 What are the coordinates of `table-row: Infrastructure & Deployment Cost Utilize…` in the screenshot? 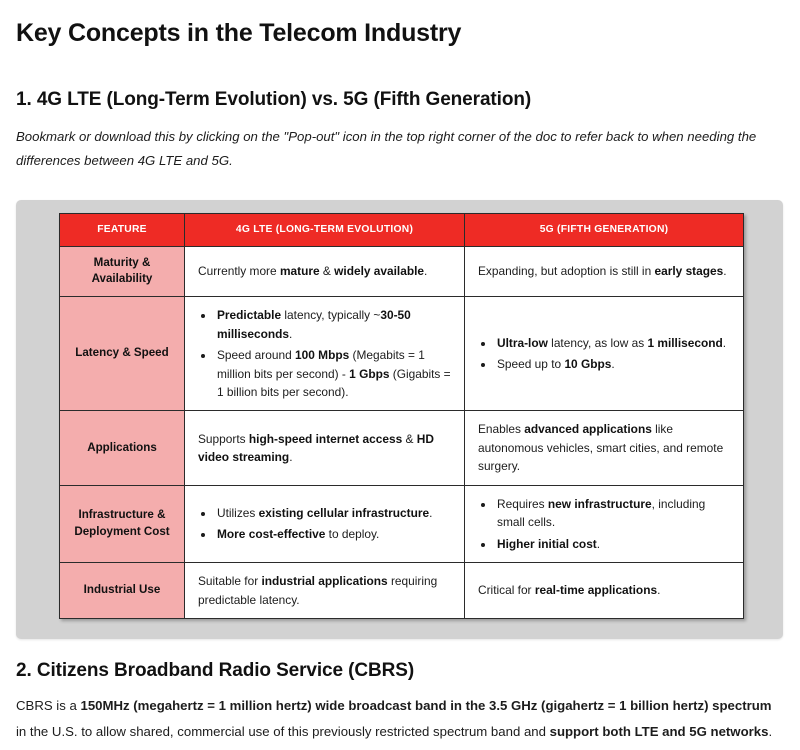 It's located at (401, 524).